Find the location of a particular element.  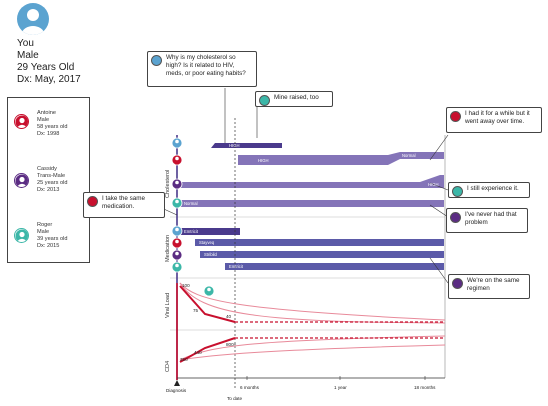

peer-age-cassidy: 25 years old is located at coordinates (52, 183).